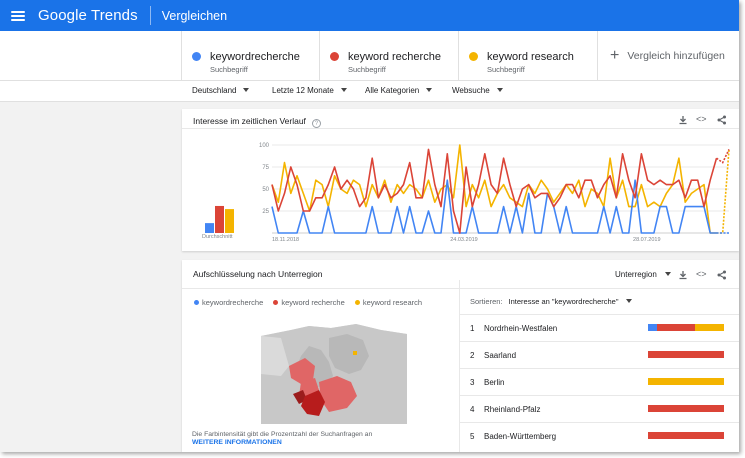 The width and height of the screenshot is (745, 458). What do you see at coordinates (392, 90) in the screenshot?
I see `category-filter-label: Alle Kategorien` at bounding box center [392, 90].